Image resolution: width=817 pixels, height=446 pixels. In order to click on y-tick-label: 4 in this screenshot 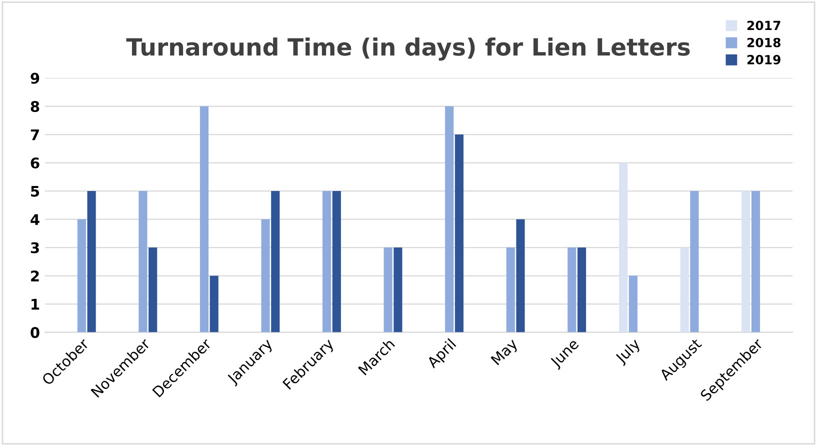, I will do `click(35, 219)`.